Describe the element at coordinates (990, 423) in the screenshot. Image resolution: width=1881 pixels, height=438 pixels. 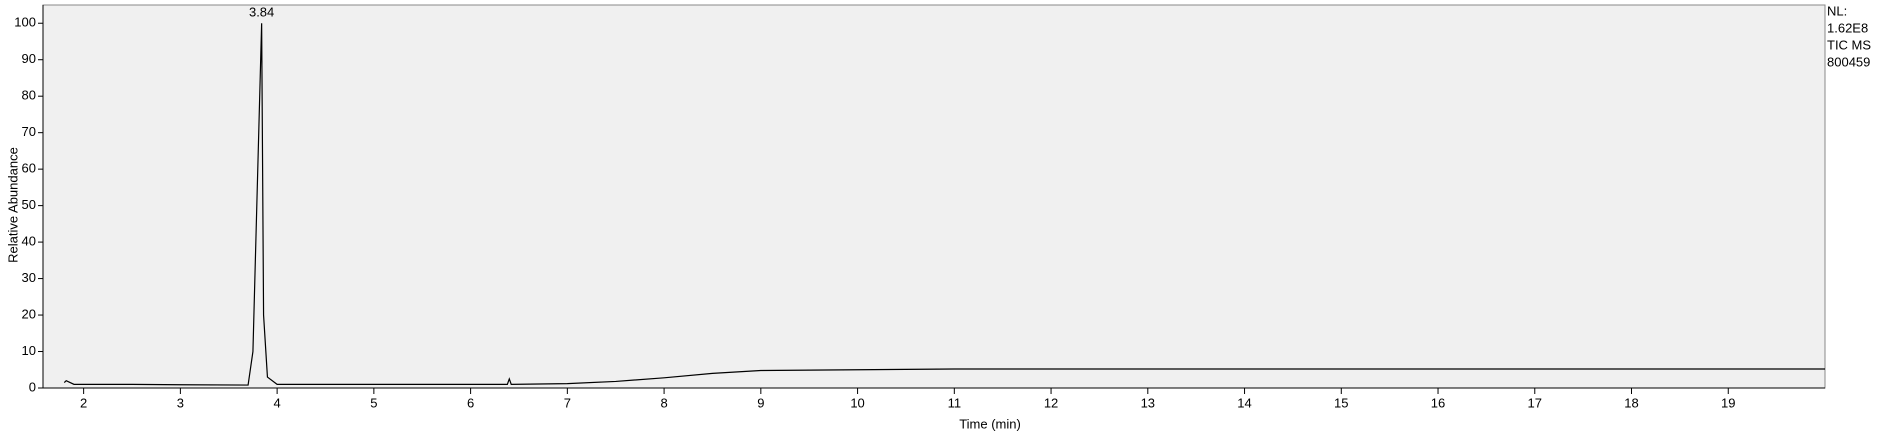
I see `x-axis-label: Time (min)` at that location.